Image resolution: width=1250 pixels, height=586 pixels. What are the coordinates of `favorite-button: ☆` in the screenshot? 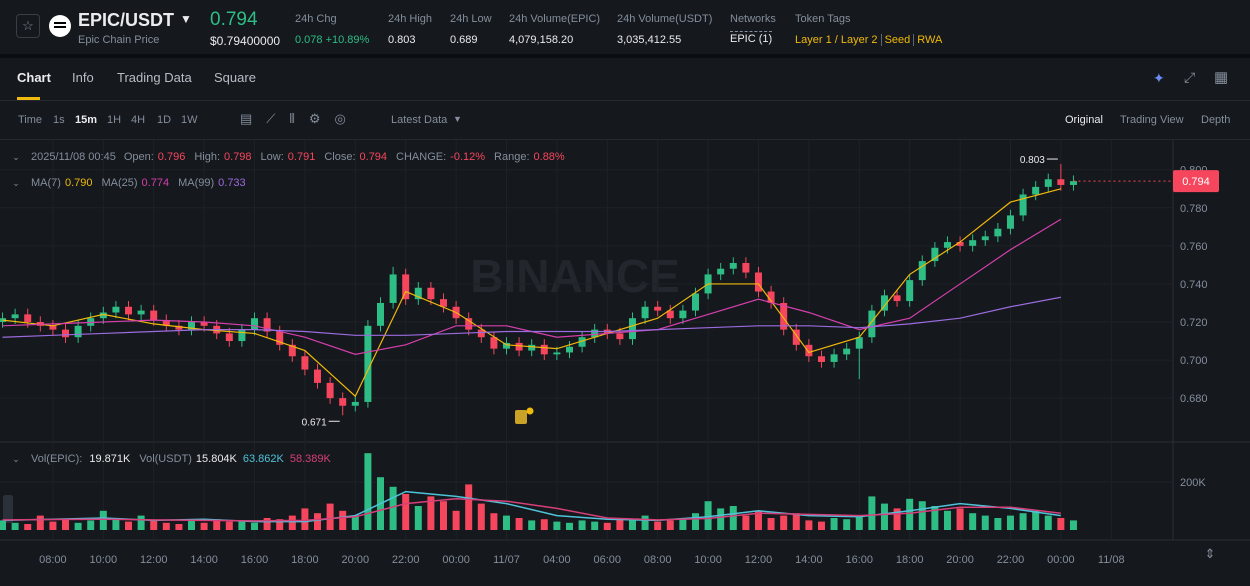 It's located at (28, 26).